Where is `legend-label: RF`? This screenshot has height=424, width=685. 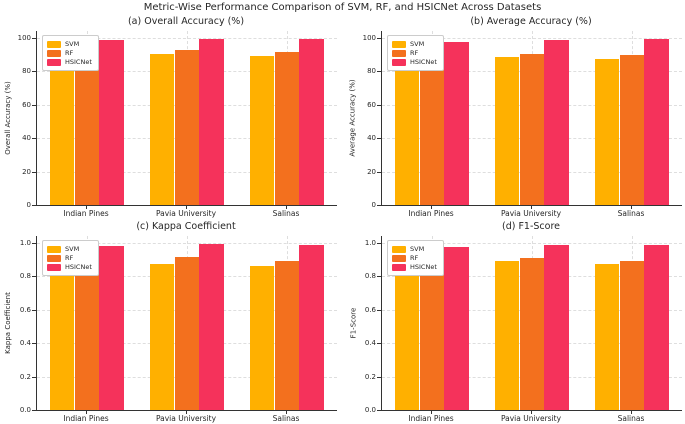
legend-label: RF is located at coordinates (414, 258).